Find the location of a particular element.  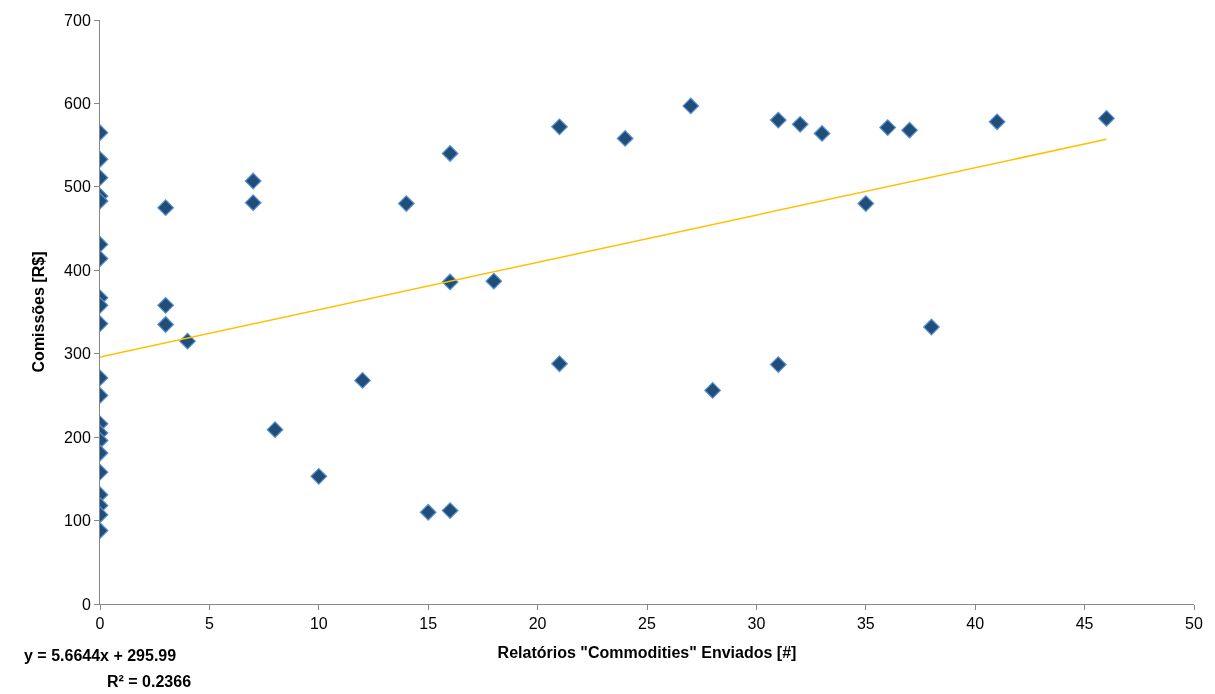

y-tick-label: 500 is located at coordinates (77, 187).